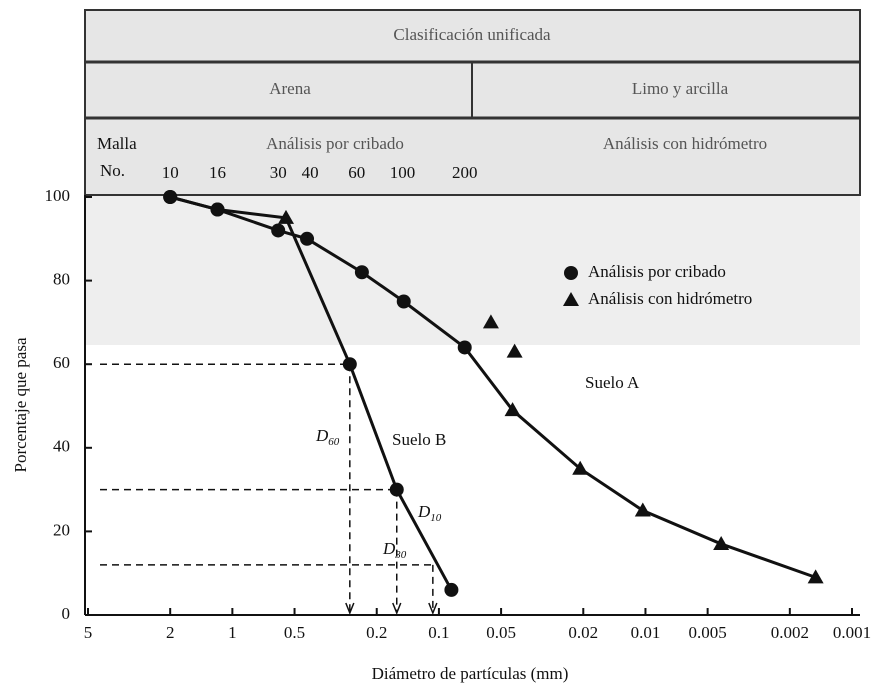 This screenshot has height=690, width=883. Describe the element at coordinates (400, 555) in the screenshot. I see `d-label-sub: 30` at that location.